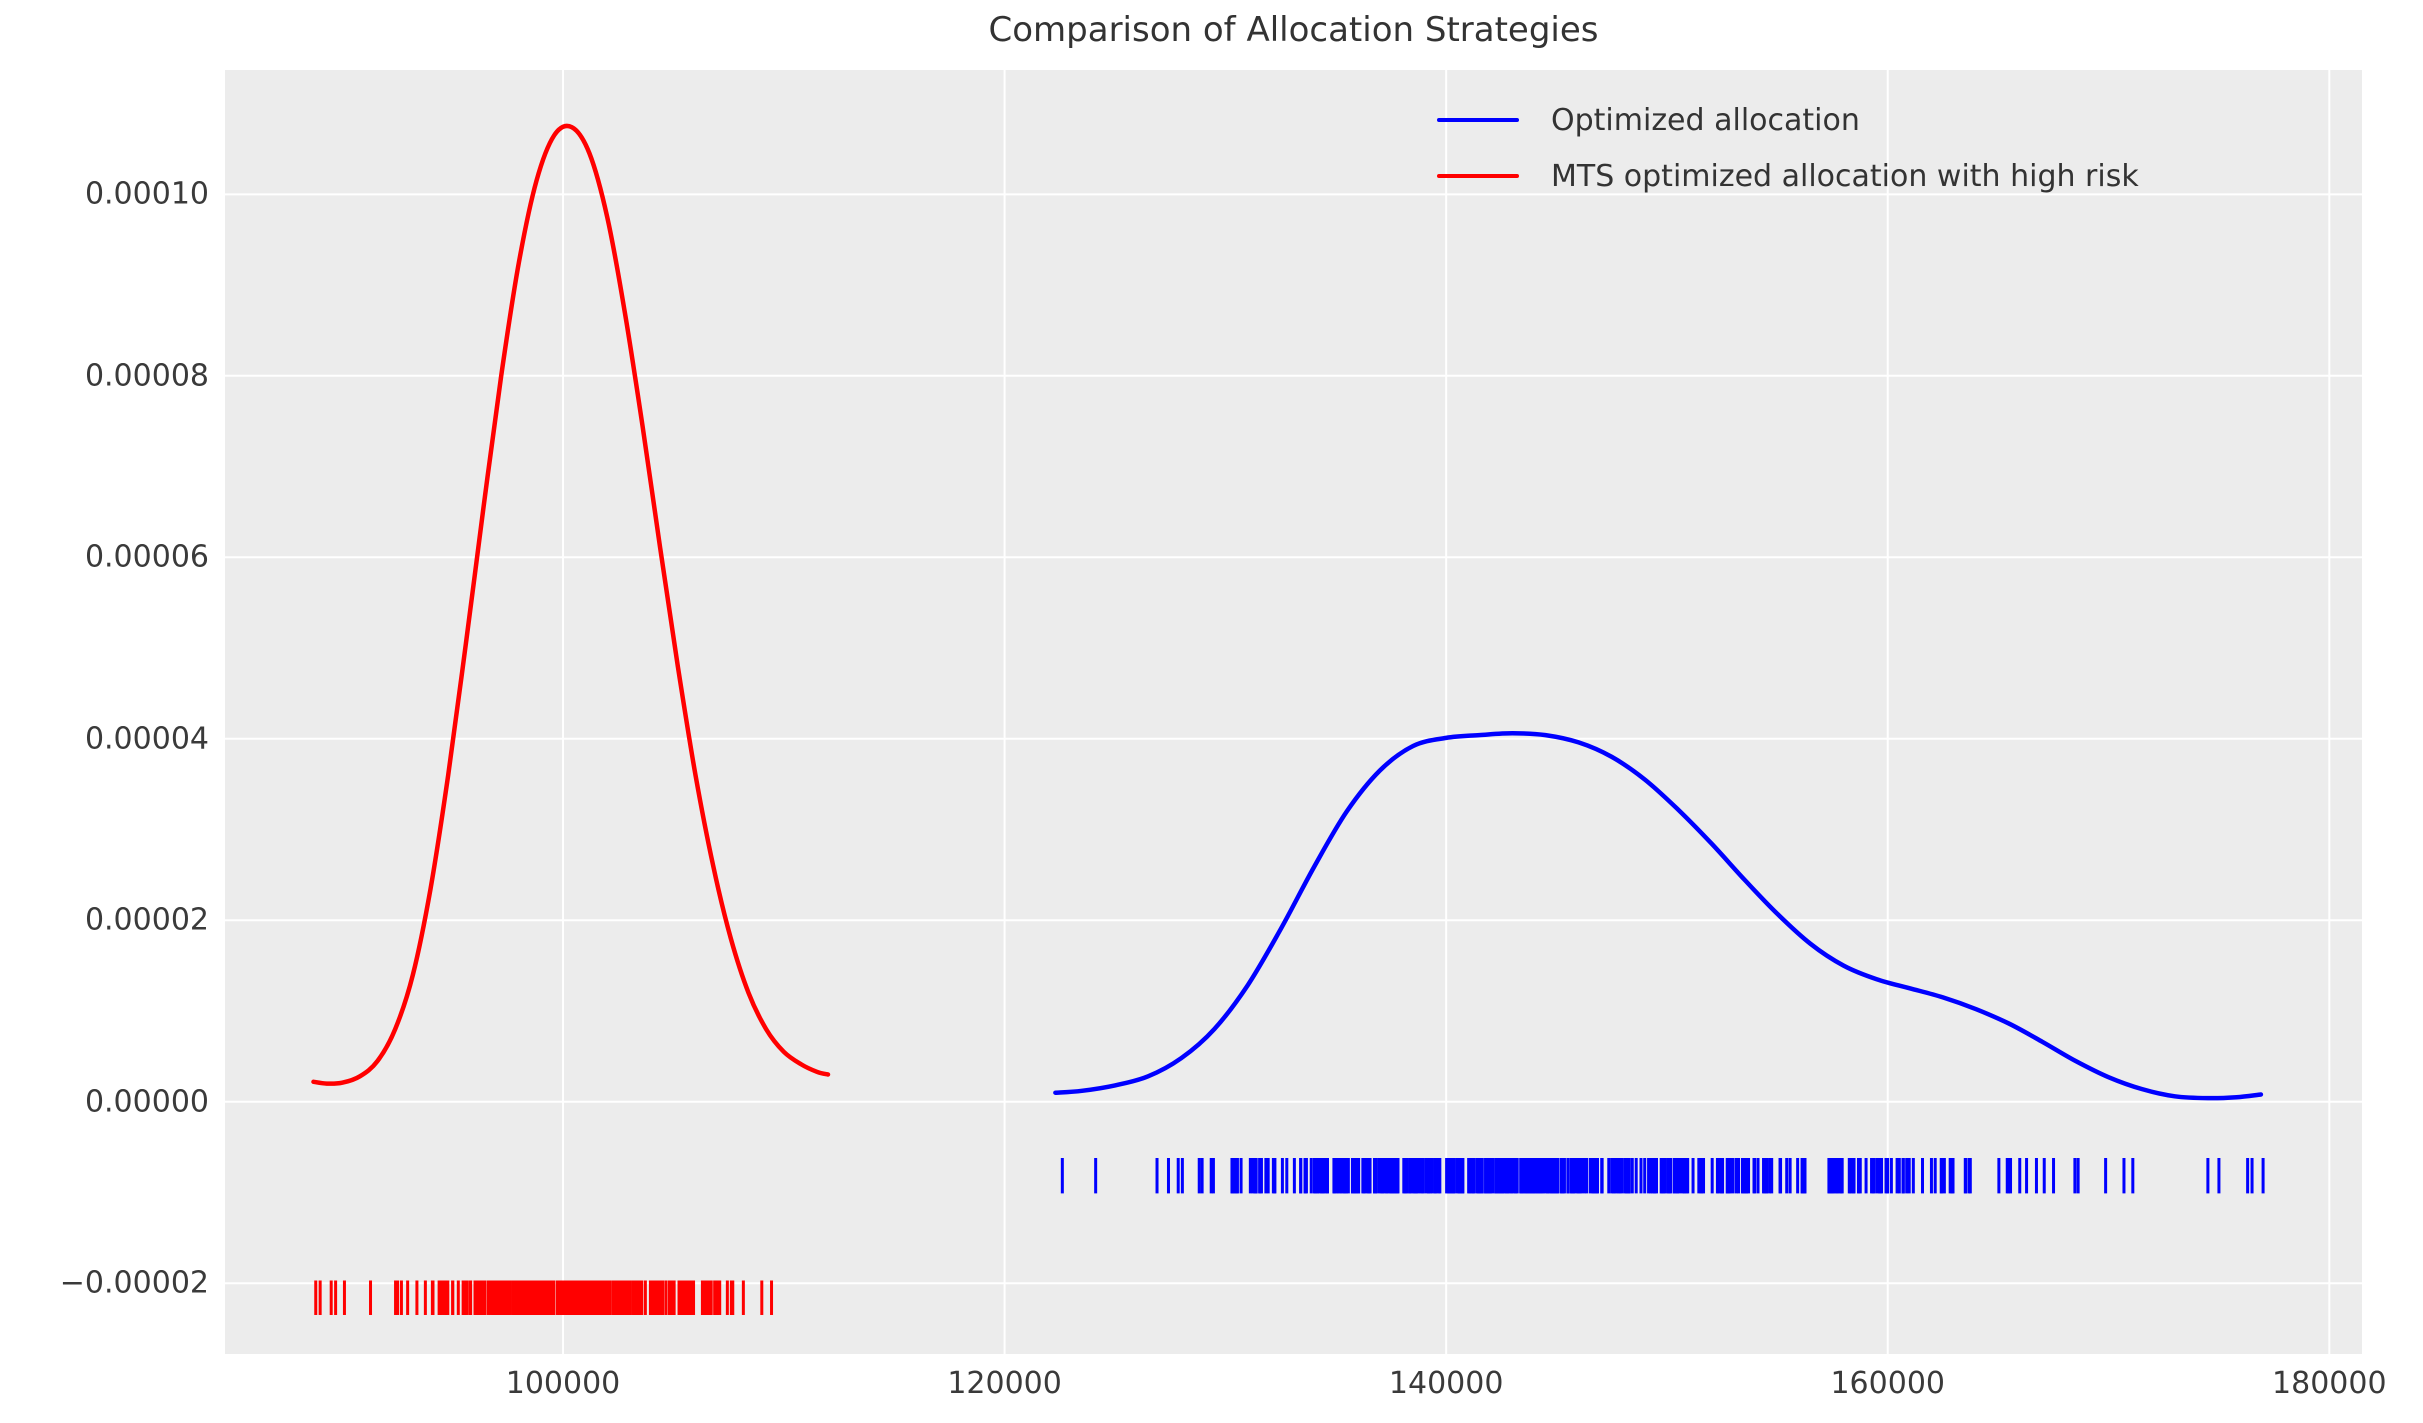  I want to click on y-tick-label: 0.00010, so click(146, 194).